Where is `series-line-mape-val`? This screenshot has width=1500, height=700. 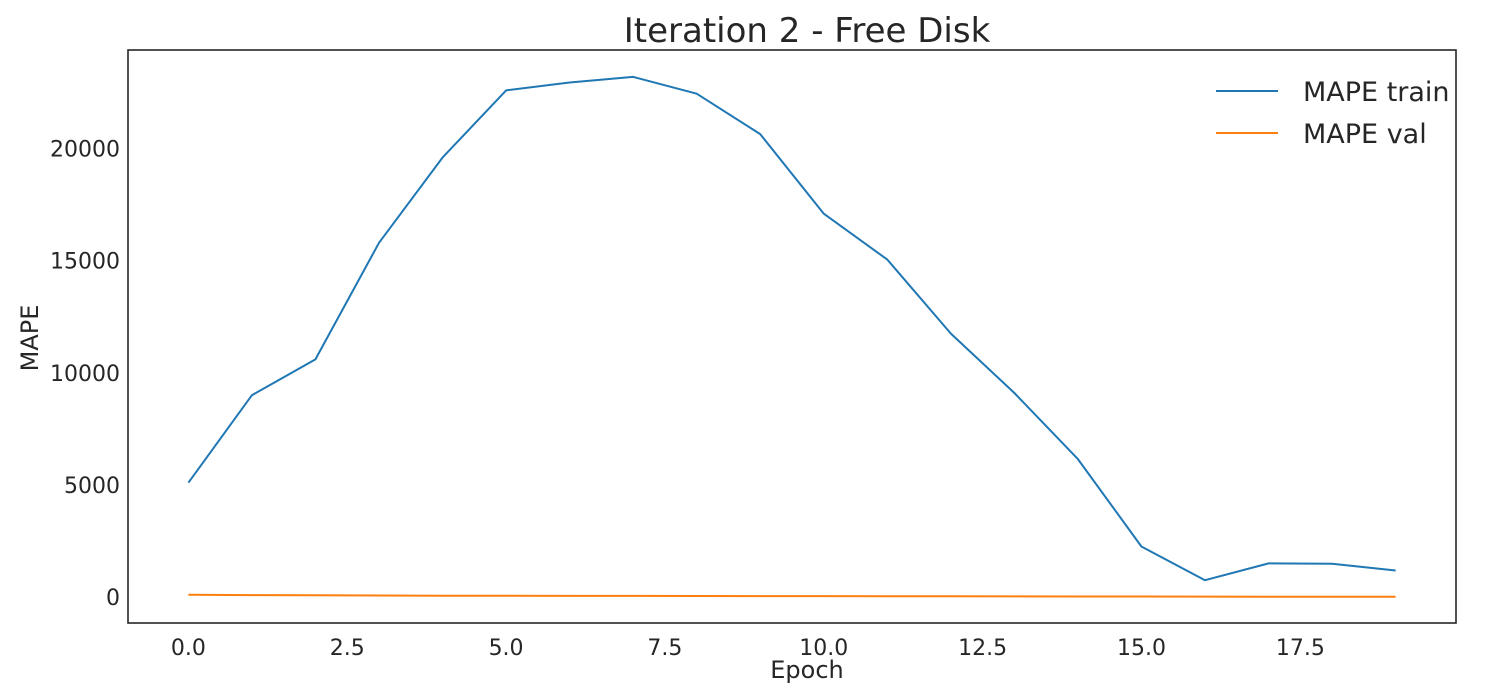 series-line-mape-val is located at coordinates (792, 595).